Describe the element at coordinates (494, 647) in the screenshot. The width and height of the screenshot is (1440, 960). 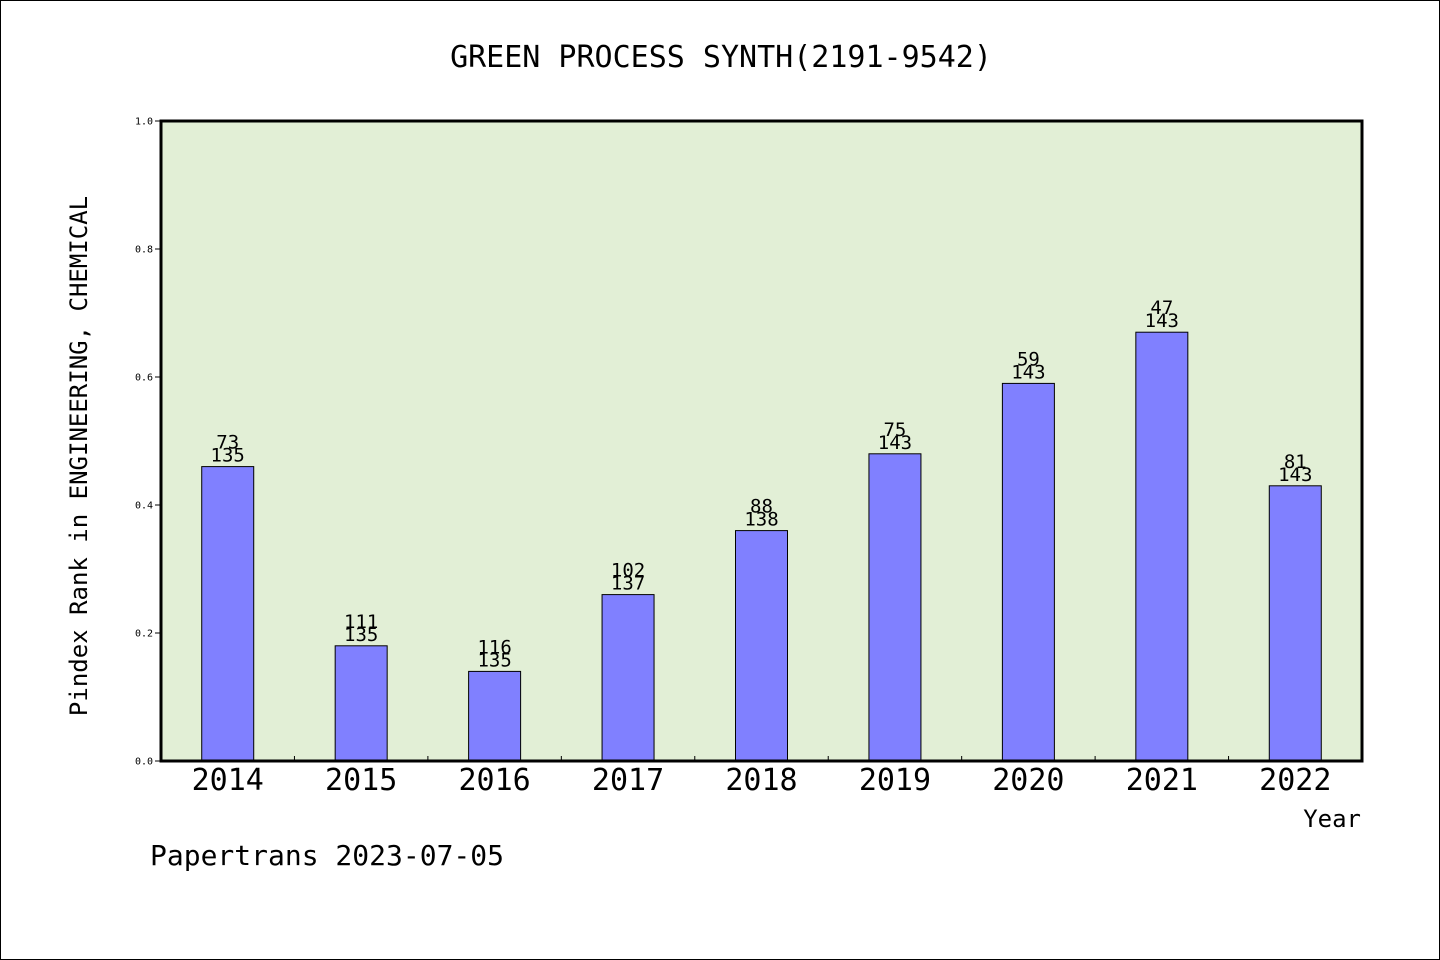
I see `bar-rank-label: 116` at that location.